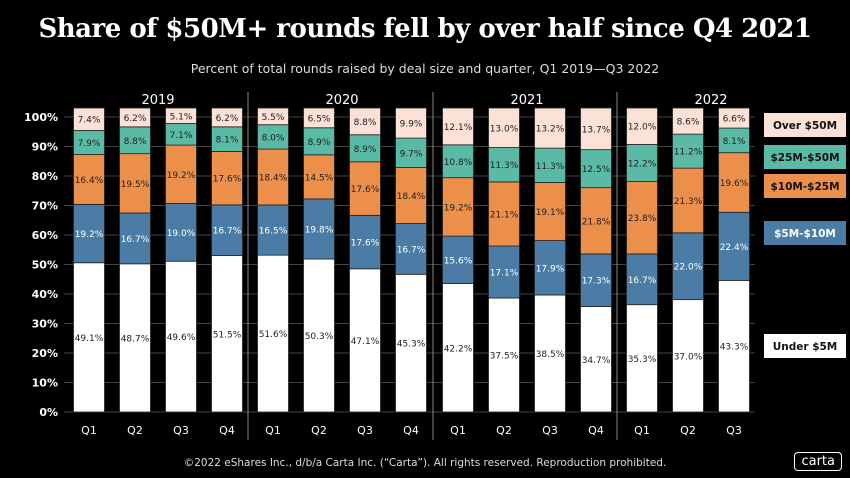 The width and height of the screenshot is (850, 478). Describe the element at coordinates (135, 185) in the screenshot. I see `data-label: 19.5%` at that location.